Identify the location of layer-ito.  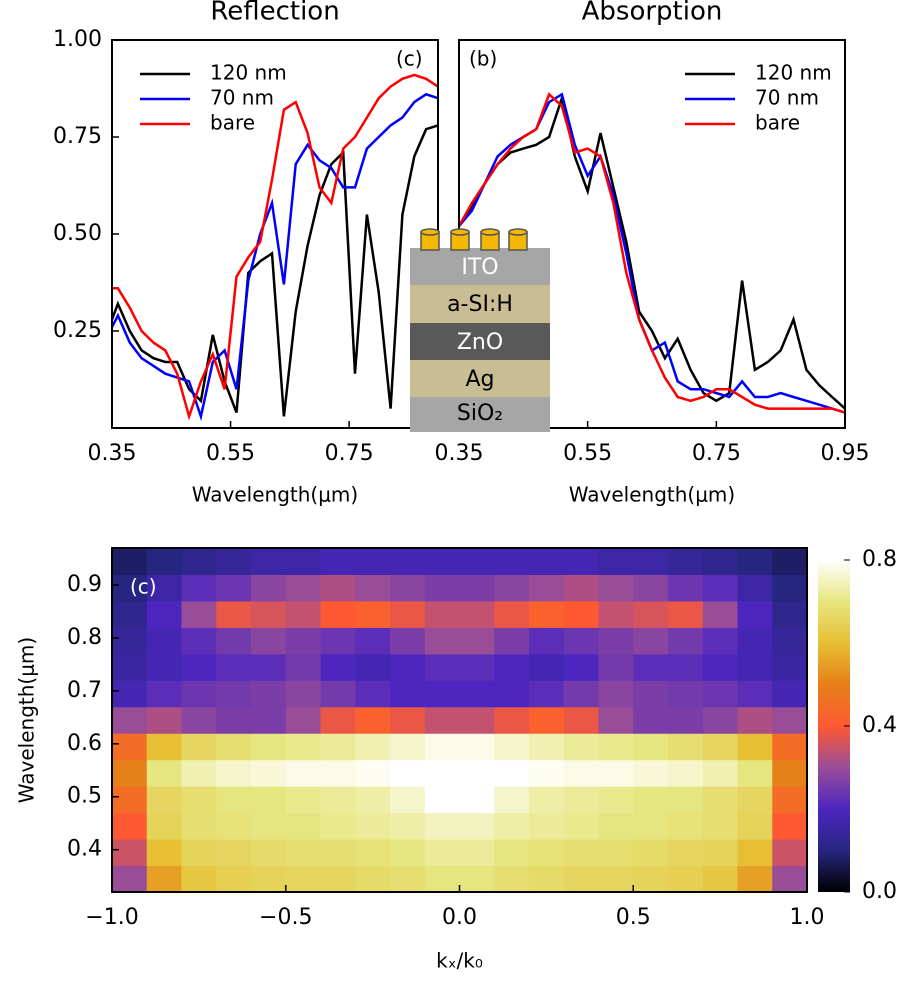
(480, 266).